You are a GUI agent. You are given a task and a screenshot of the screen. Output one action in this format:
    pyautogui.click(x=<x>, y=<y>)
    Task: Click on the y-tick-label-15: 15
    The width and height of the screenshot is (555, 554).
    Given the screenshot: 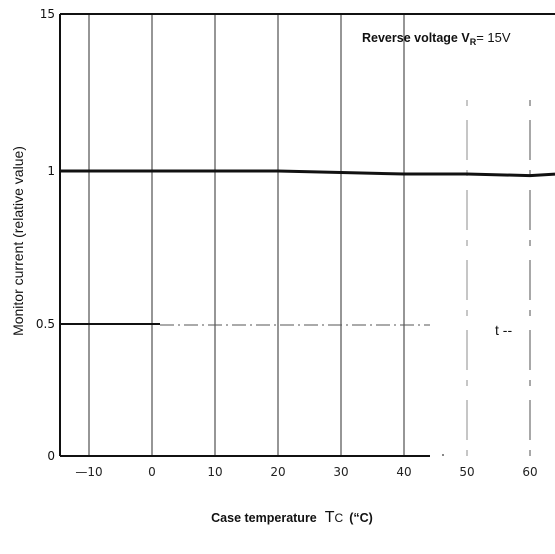 What is the action you would take?
    pyautogui.click(x=47, y=14)
    